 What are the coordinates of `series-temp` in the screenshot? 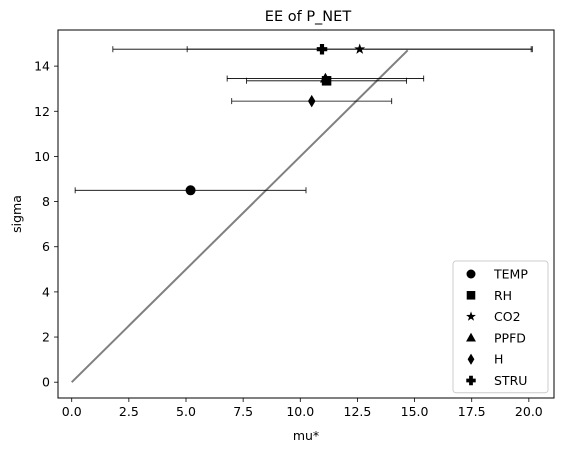 It's located at (190, 190).